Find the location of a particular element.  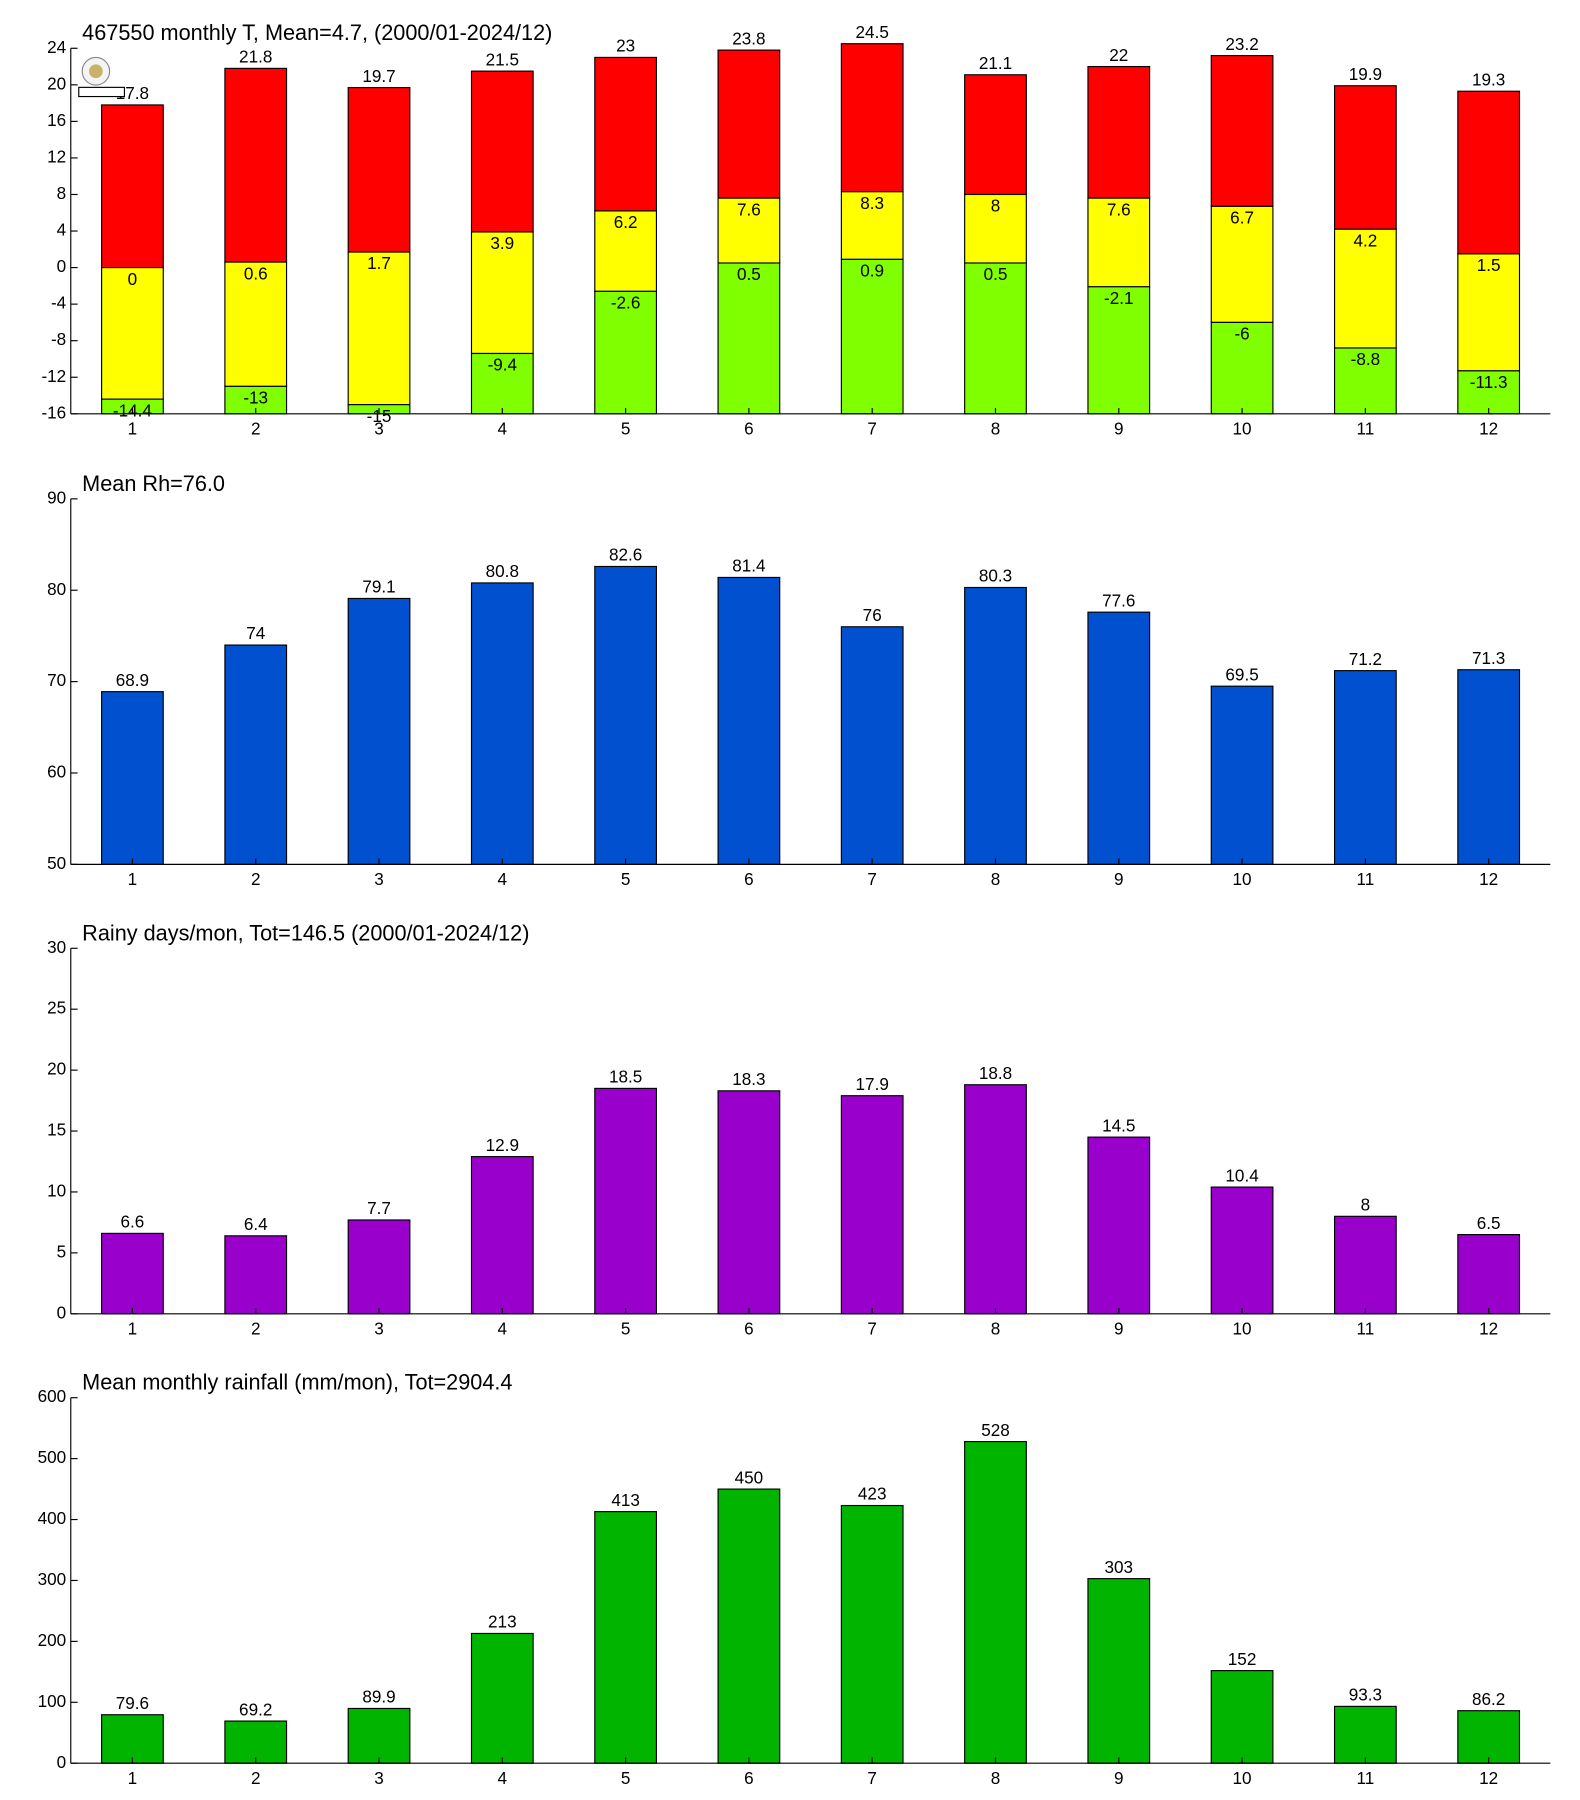

chart-title: Mean Rh=76.0 is located at coordinates (153, 483).